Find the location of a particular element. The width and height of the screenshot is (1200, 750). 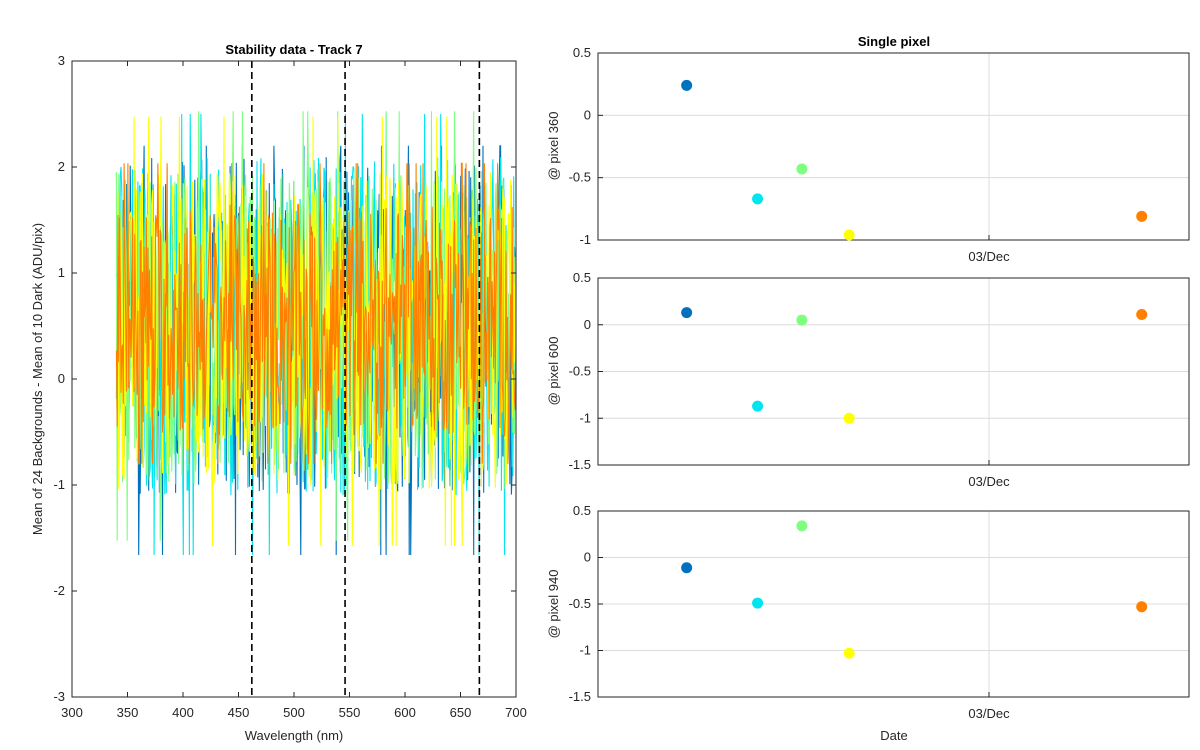

right-chart-title: Single pixel is located at coordinates (894, 41).